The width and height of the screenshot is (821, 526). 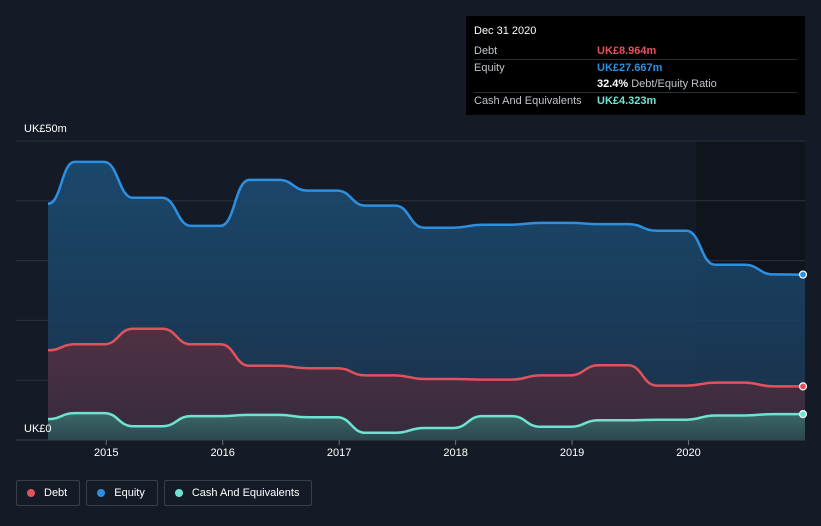 I want to click on legend-item-equity: Equity, so click(x=122, y=493).